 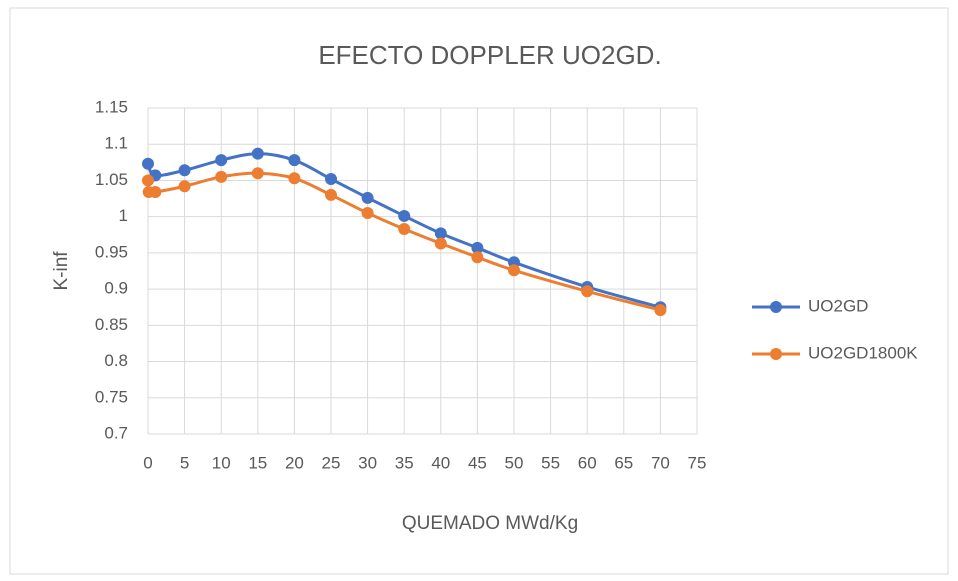 What do you see at coordinates (587, 462) in the screenshot?
I see `x-tick-label: 60` at bounding box center [587, 462].